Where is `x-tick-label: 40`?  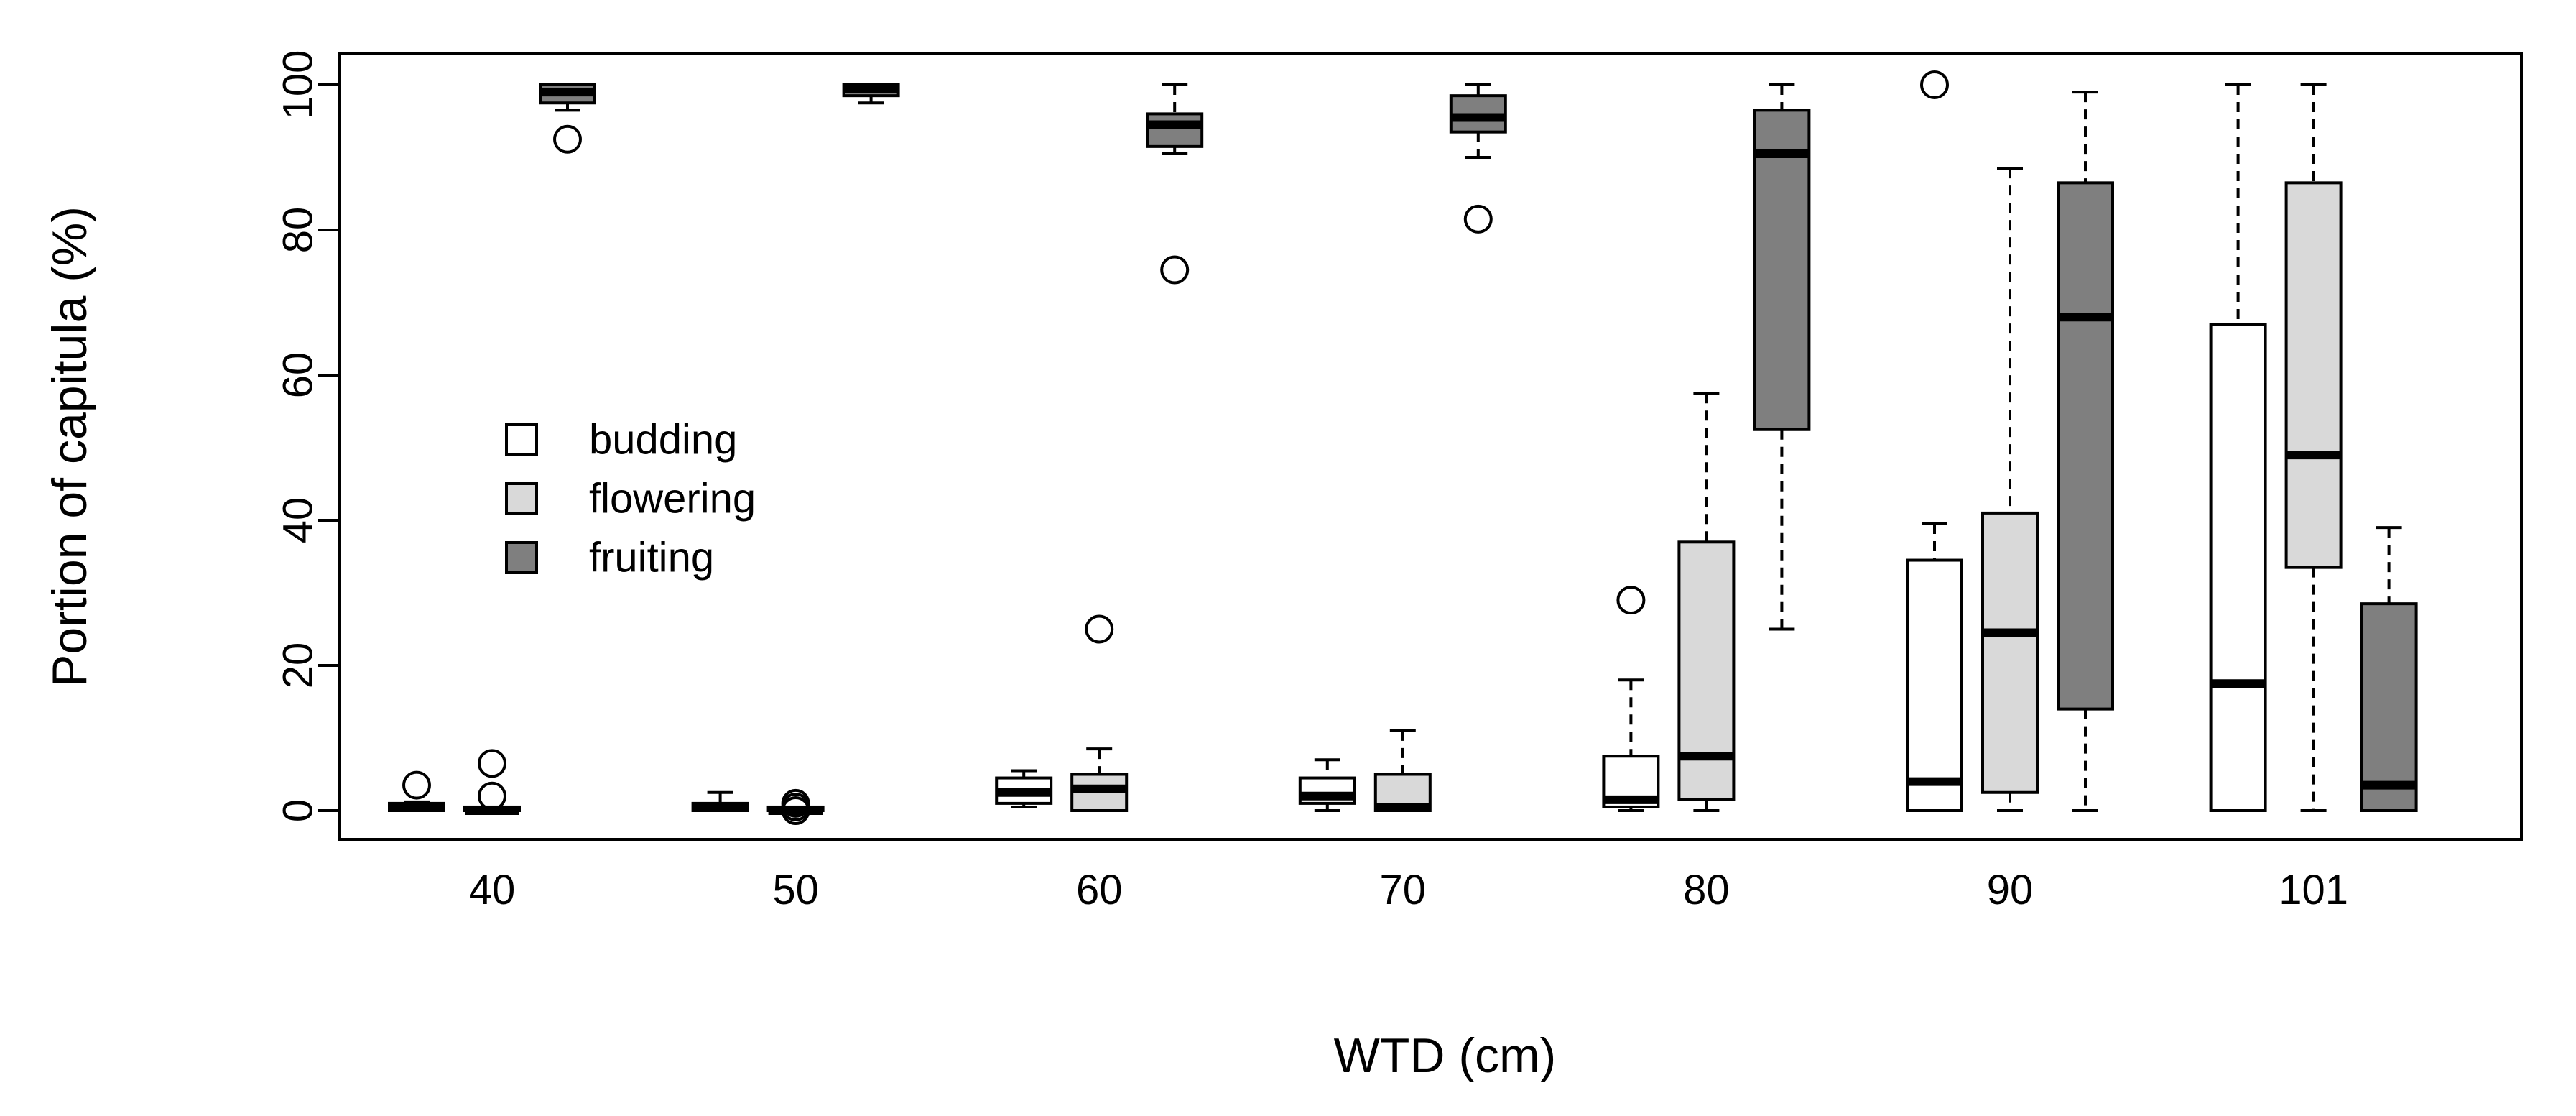
x-tick-label: 40 is located at coordinates (492, 890).